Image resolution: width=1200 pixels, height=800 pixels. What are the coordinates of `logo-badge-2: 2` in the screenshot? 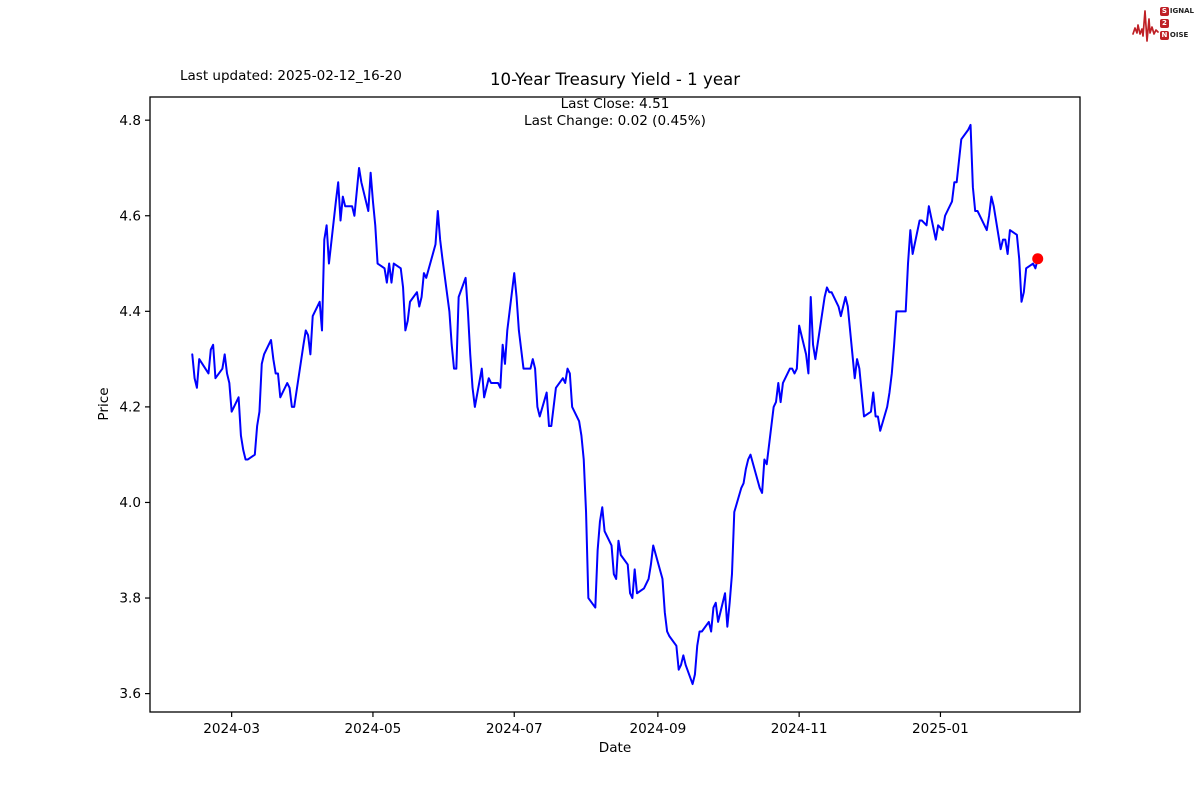 It's located at (1164, 23).